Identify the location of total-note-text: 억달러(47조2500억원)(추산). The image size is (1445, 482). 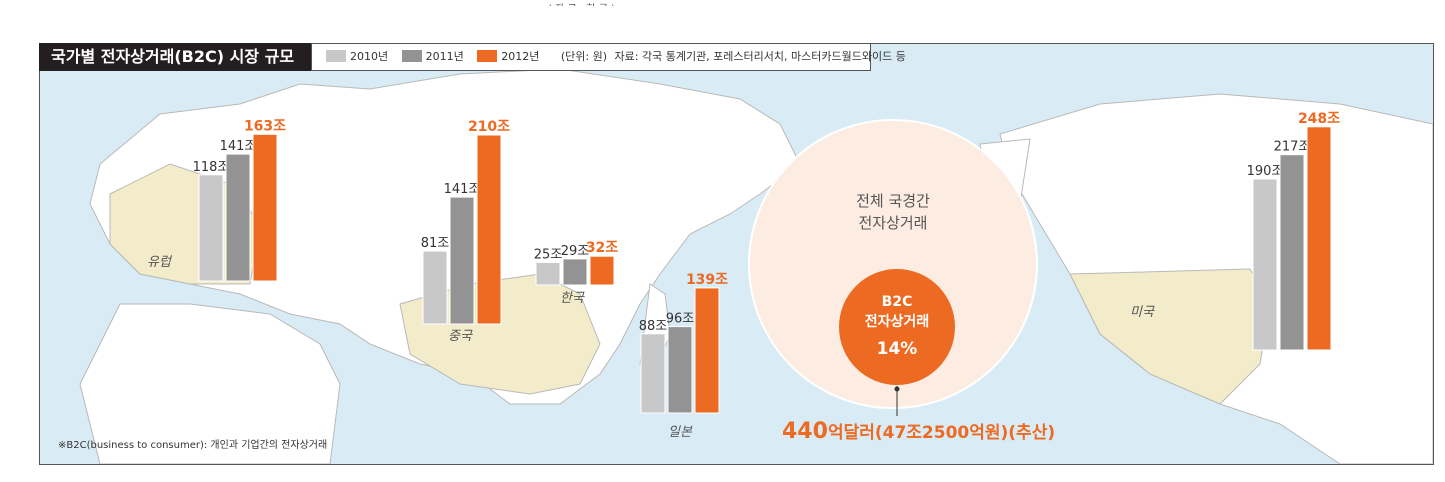
(941, 433).